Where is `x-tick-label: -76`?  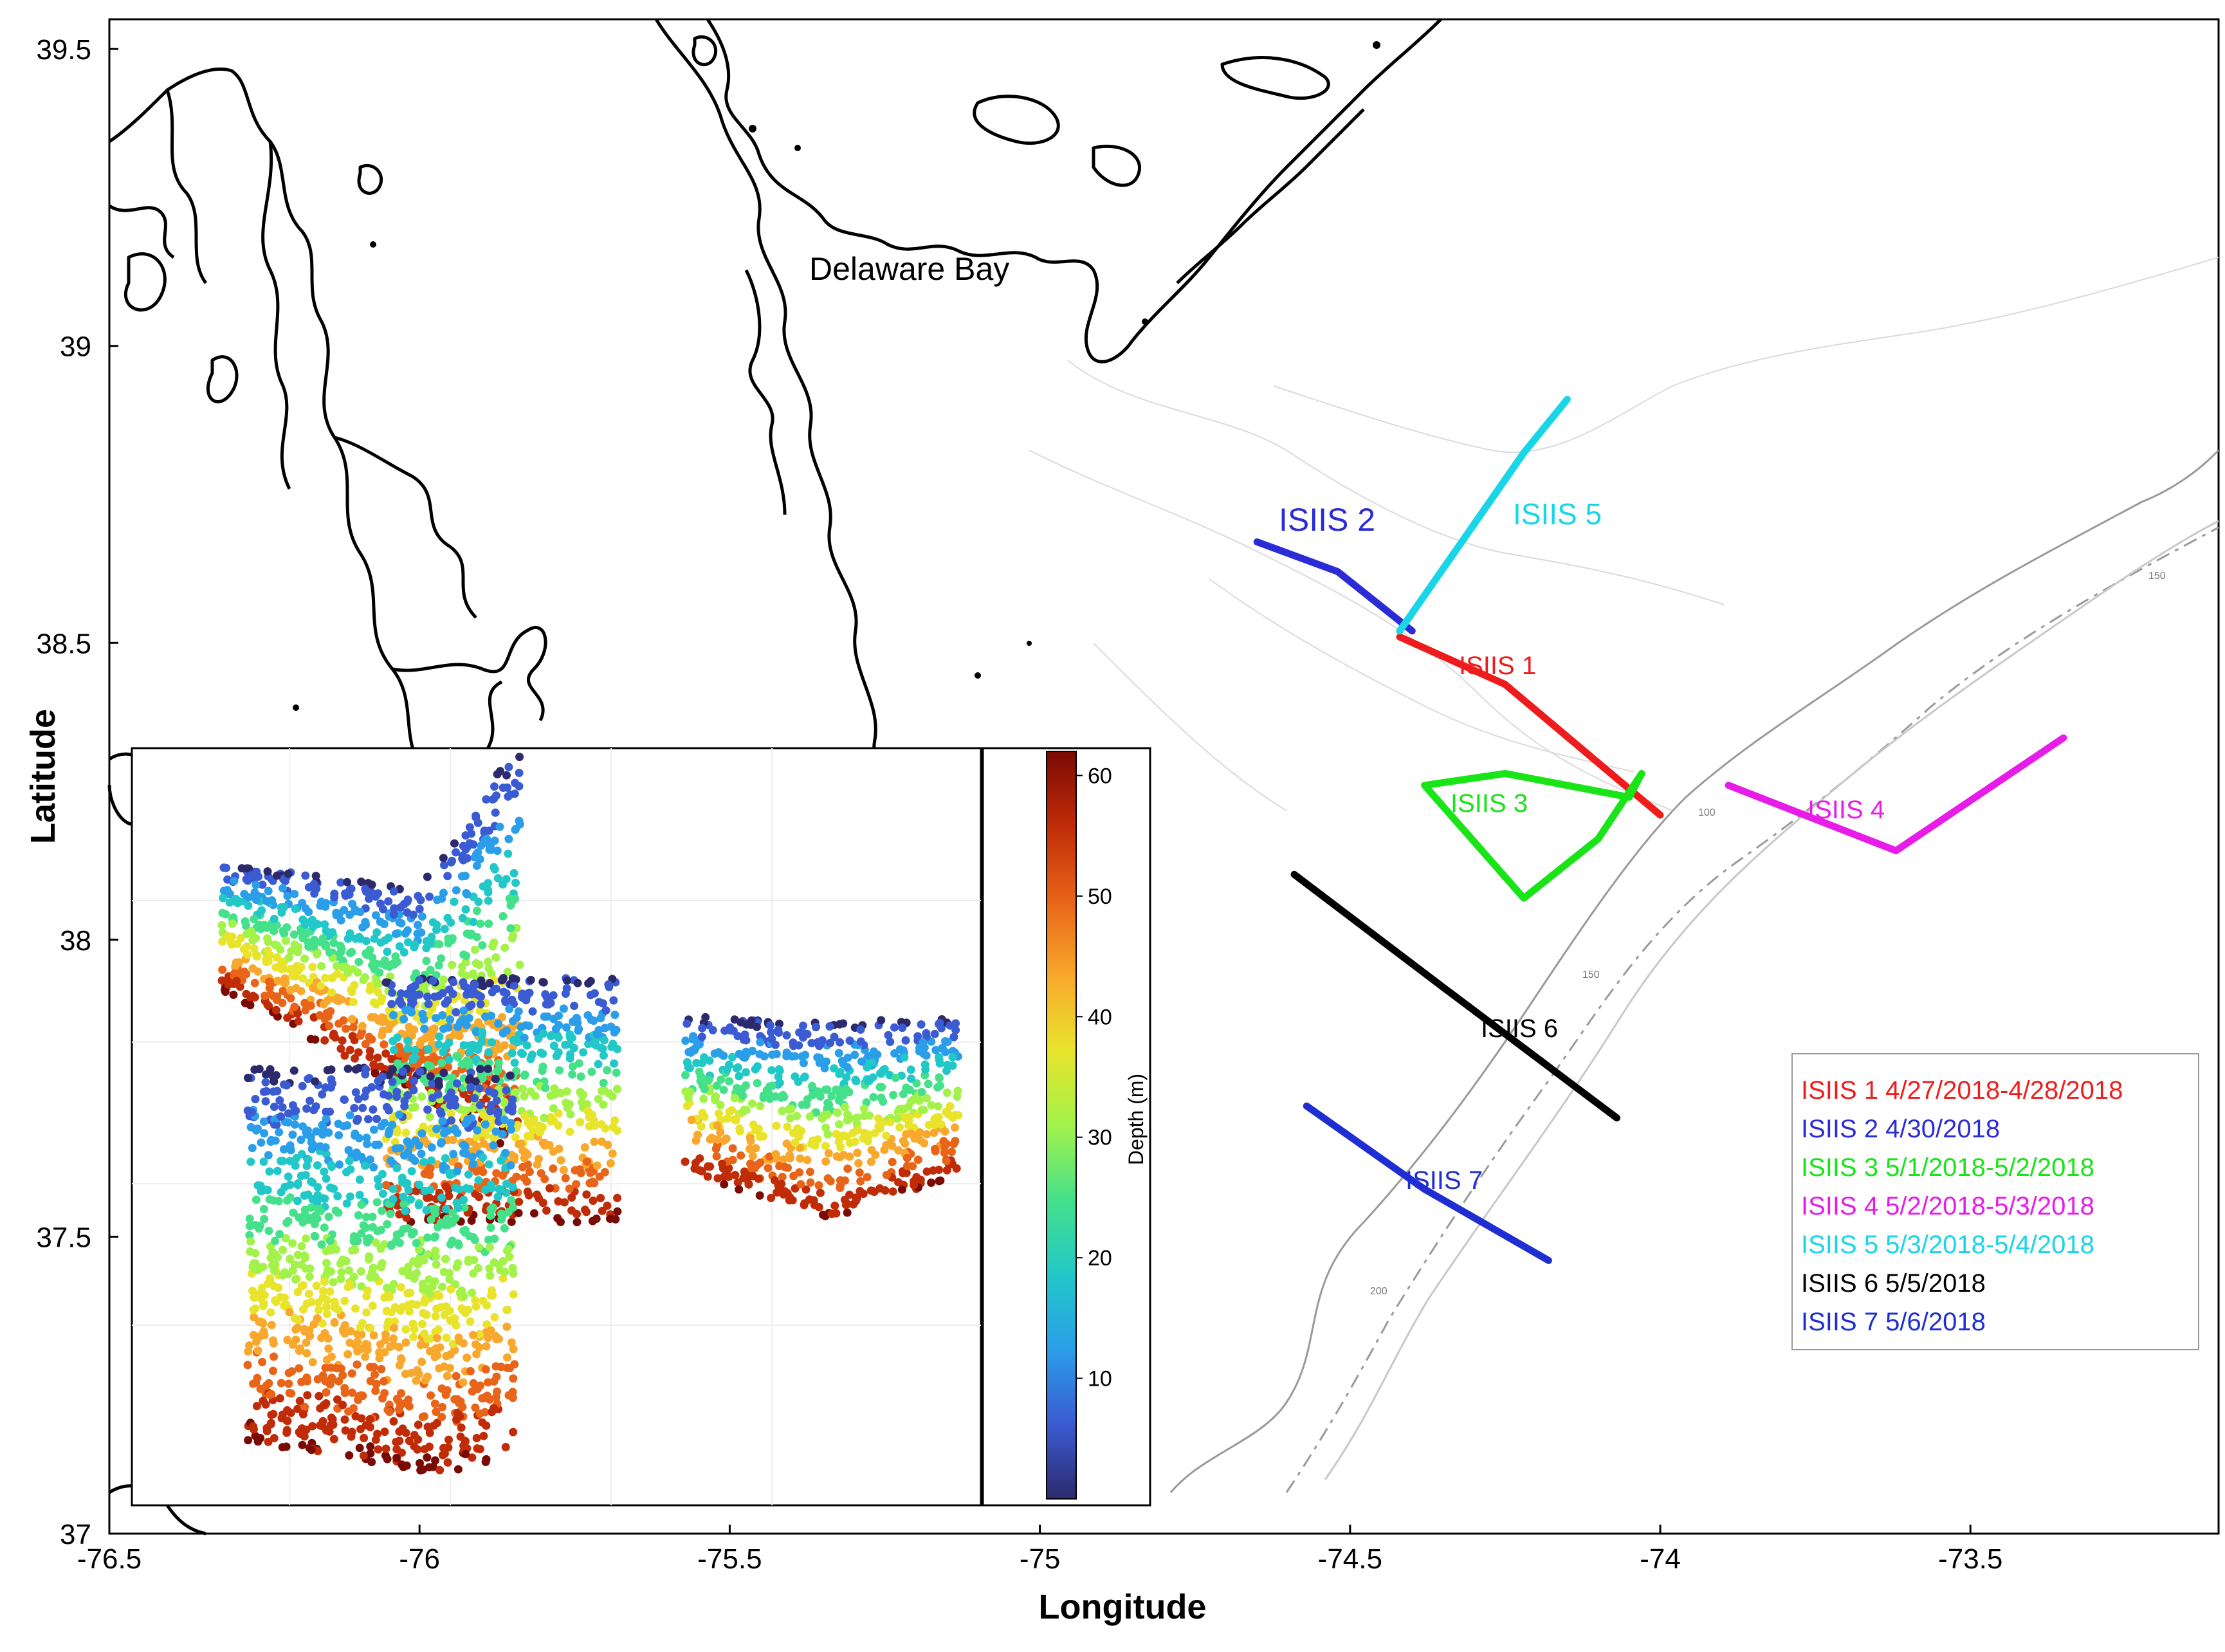
x-tick-label: -76 is located at coordinates (420, 1559).